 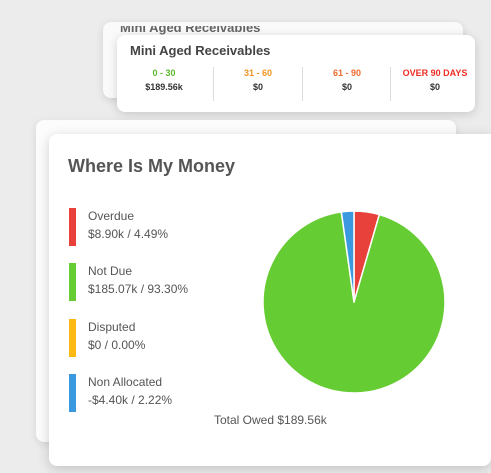 I want to click on legend-value: -$4.40k / 2.22%, so click(x=130, y=400).